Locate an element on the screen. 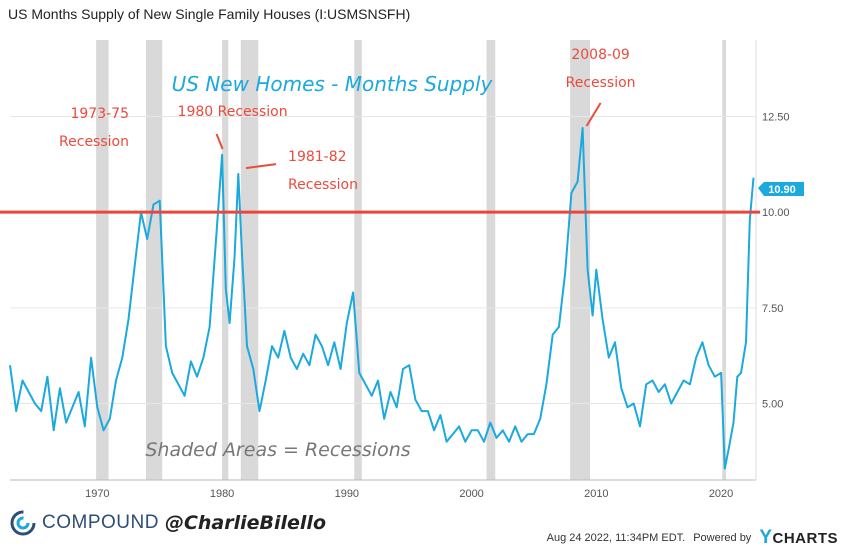 Image resolution: width=850 pixels, height=549 pixels. last-value-badge-shape is located at coordinates (781, 189).